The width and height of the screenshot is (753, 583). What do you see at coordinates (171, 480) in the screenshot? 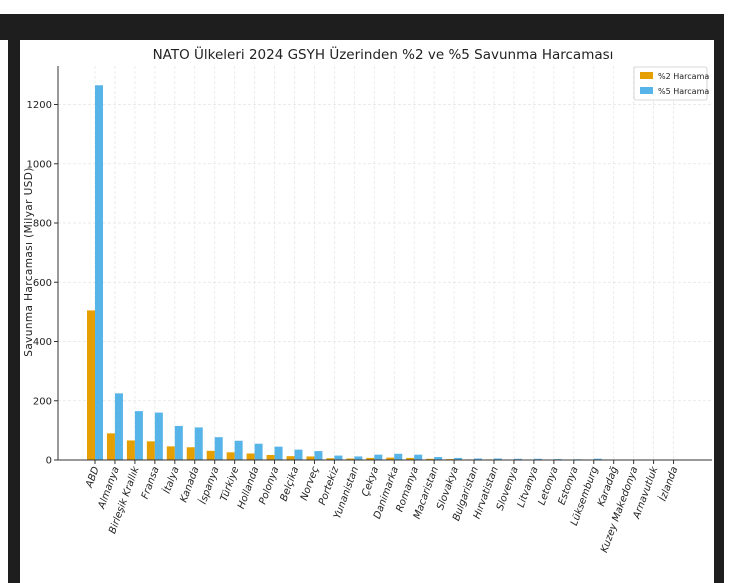
I see `x-tick-label: İtalya` at bounding box center [171, 480].